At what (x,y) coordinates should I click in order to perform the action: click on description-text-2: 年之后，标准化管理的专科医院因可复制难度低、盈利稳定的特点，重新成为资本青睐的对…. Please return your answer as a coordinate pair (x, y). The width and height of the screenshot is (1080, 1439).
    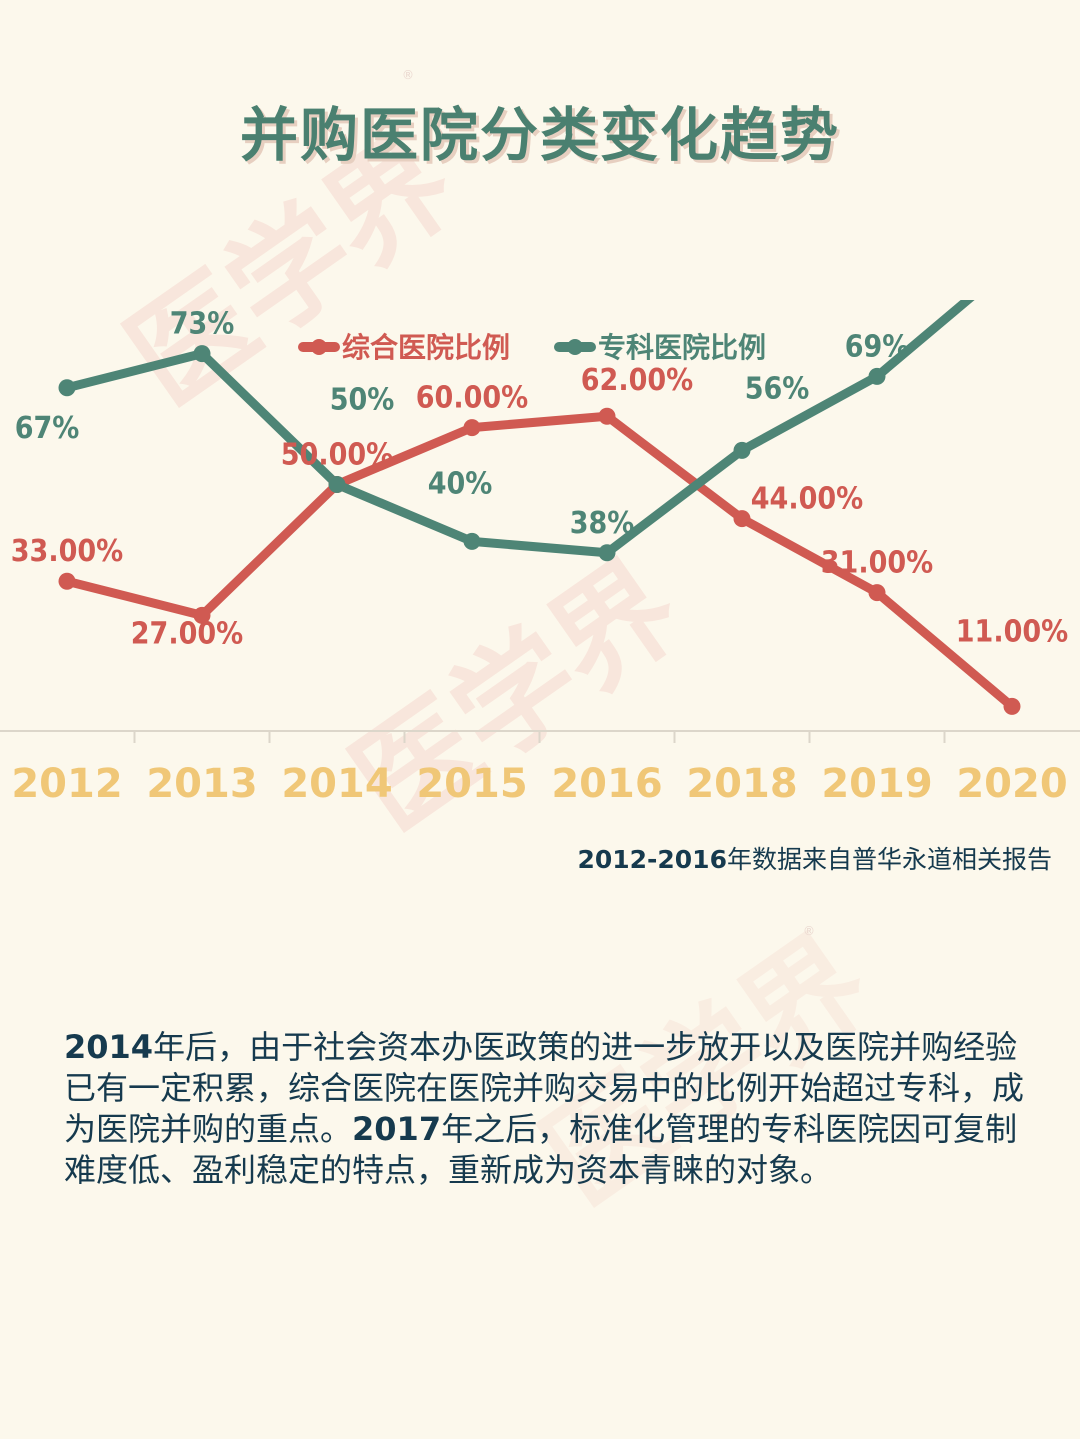
    Looking at the image, I should click on (541, 1149).